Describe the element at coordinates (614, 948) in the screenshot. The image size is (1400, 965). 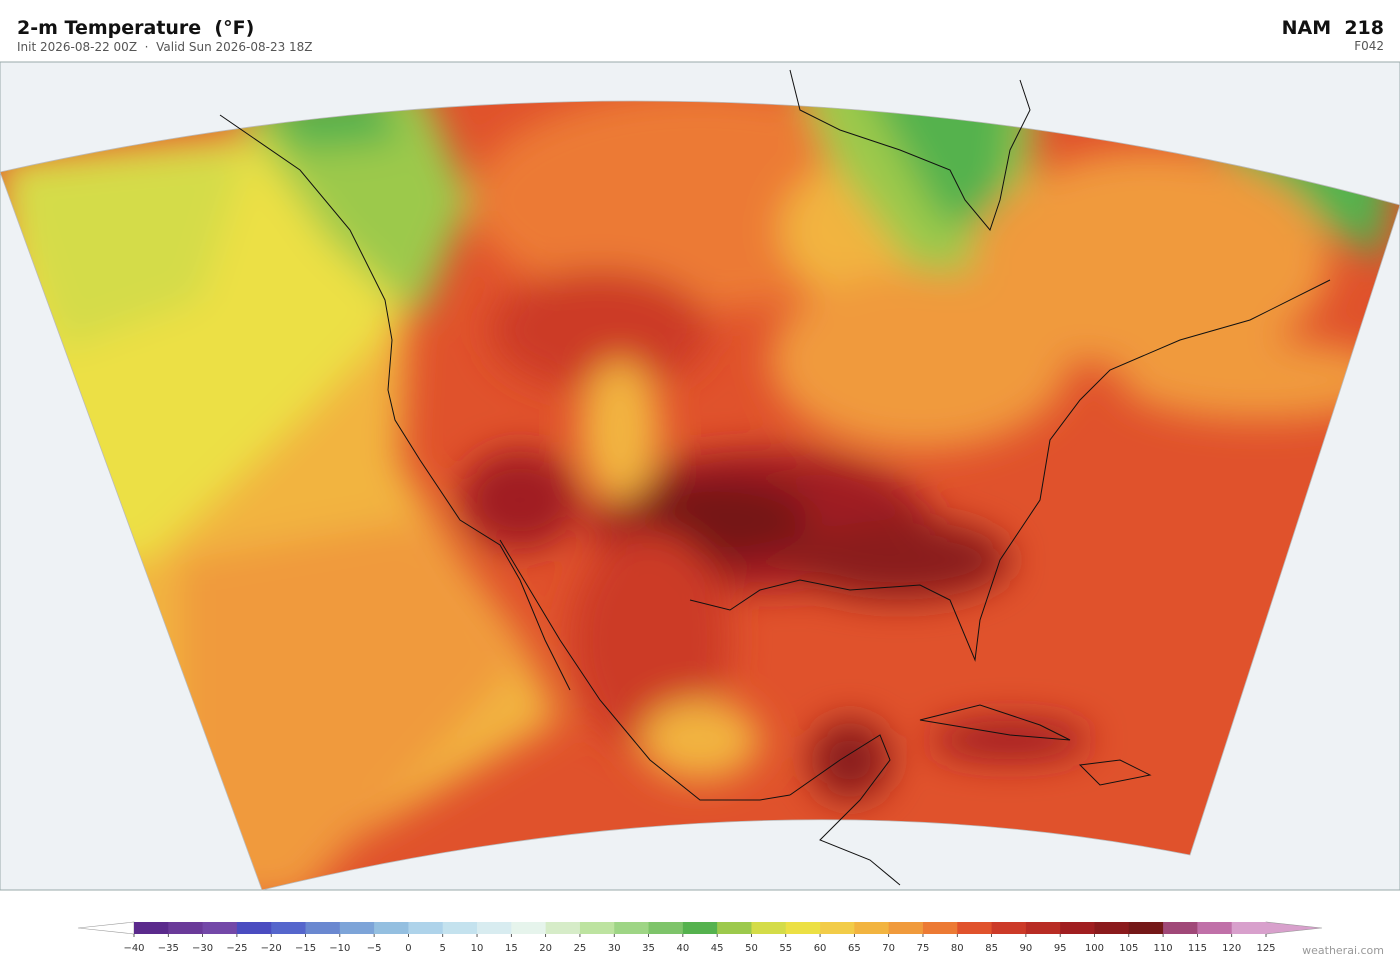
I see `colorbar-tick-label: 30` at that location.